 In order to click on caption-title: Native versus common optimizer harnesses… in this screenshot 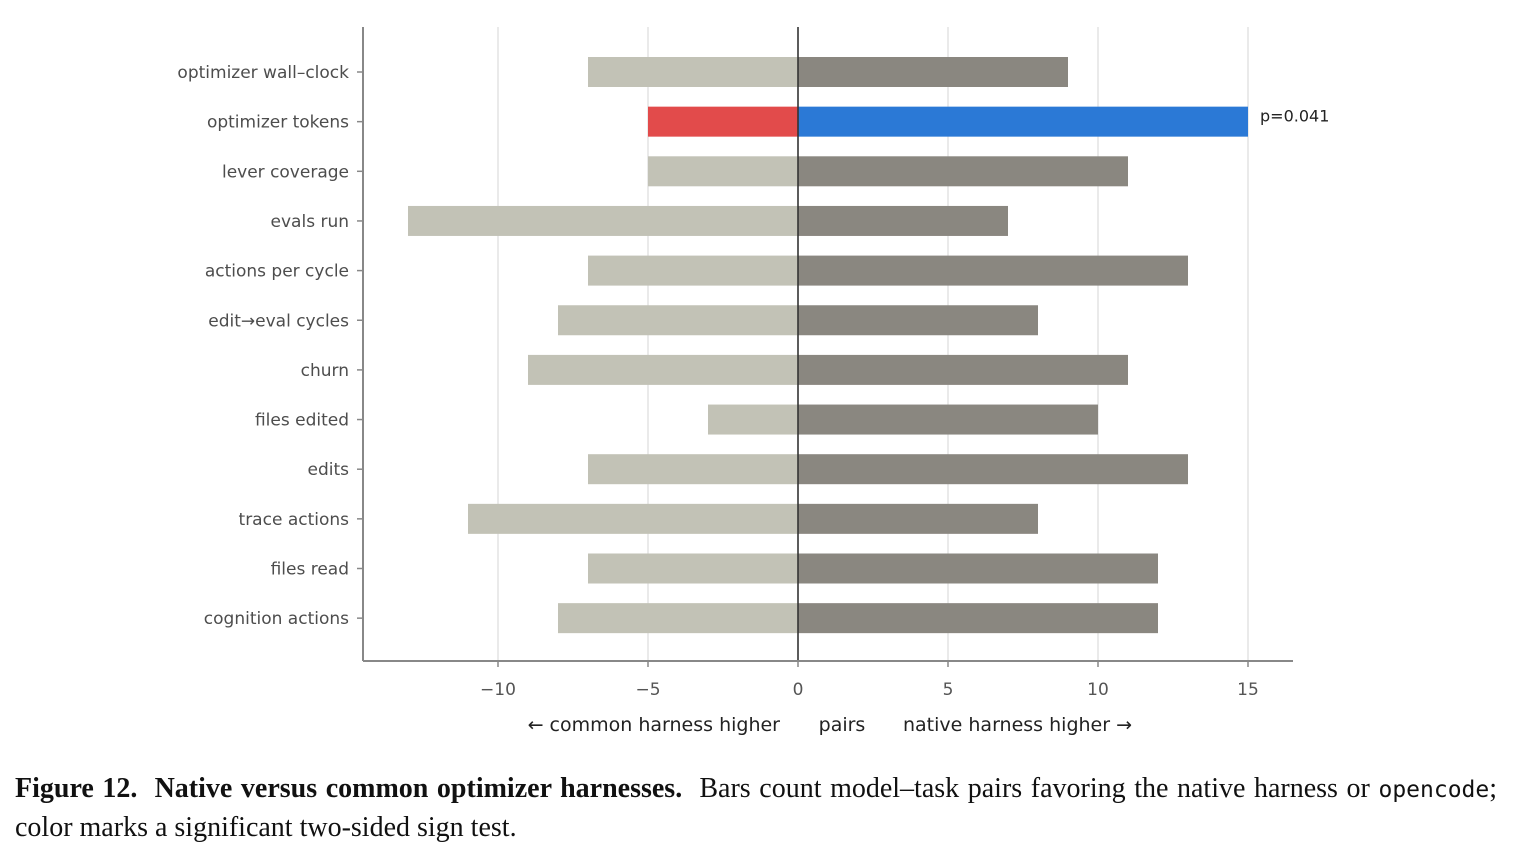, I will do `click(418, 788)`.